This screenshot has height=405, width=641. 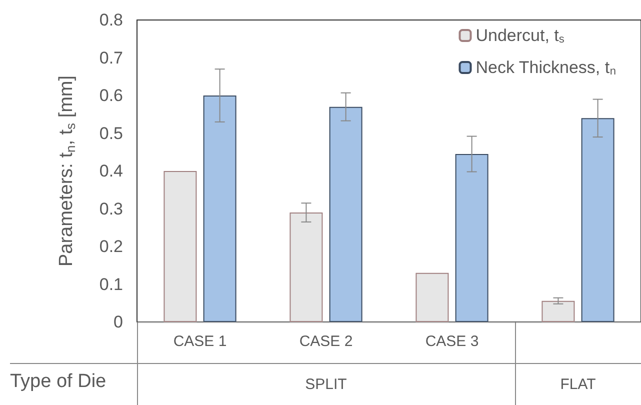 What do you see at coordinates (111, 58) in the screenshot?
I see `y-tick-label: 0.7` at bounding box center [111, 58].